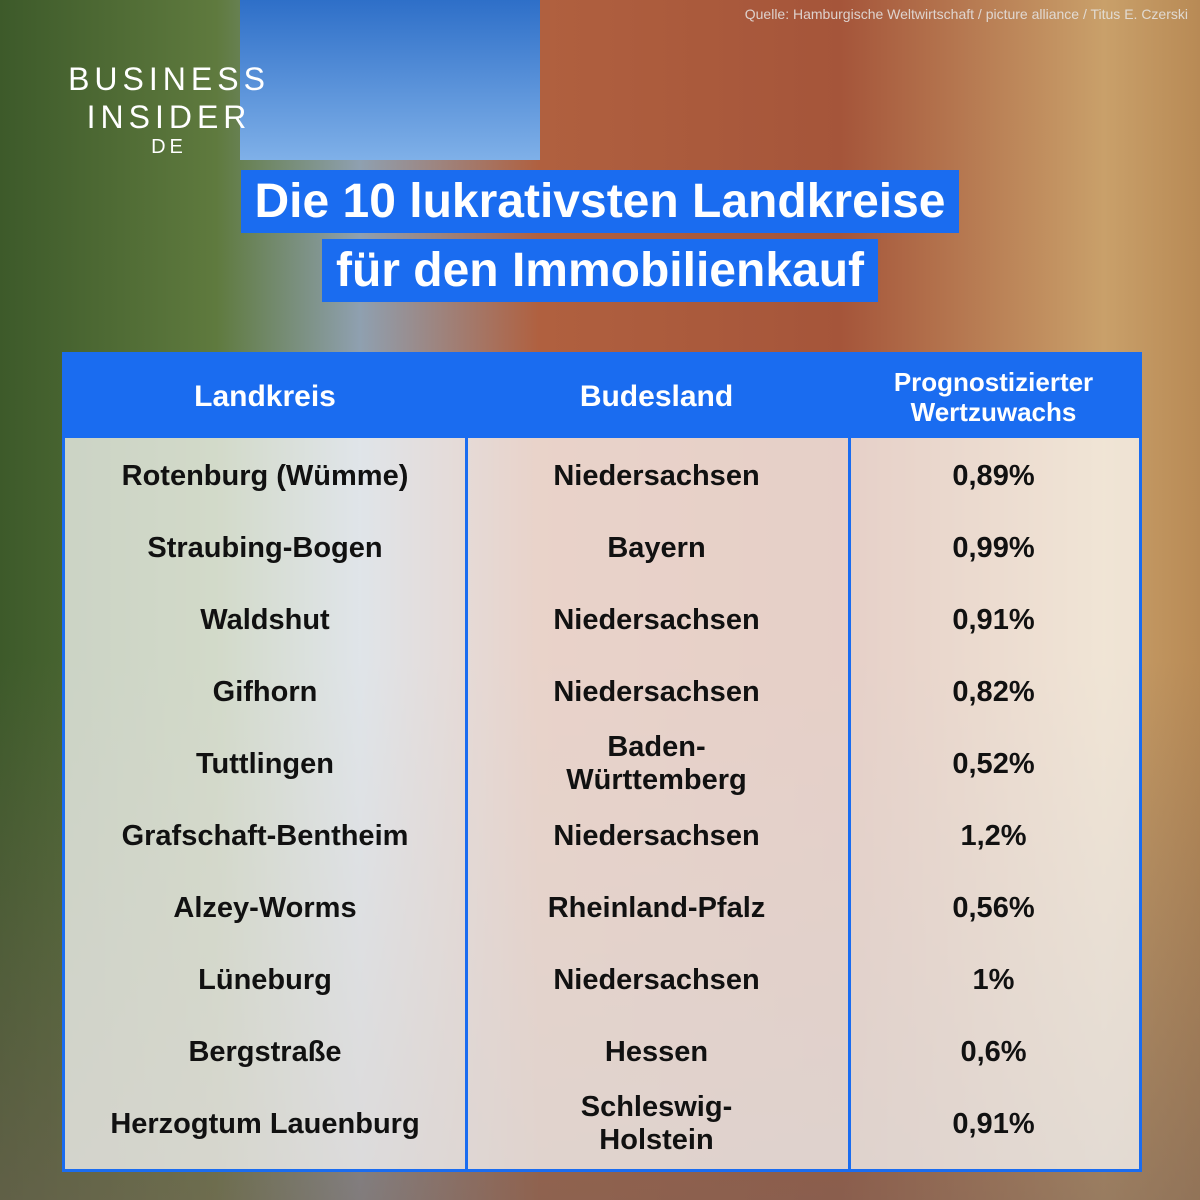 The width and height of the screenshot is (1200, 1200). Describe the element at coordinates (656, 1051) in the screenshot. I see `table-cell: Hessen` at that location.